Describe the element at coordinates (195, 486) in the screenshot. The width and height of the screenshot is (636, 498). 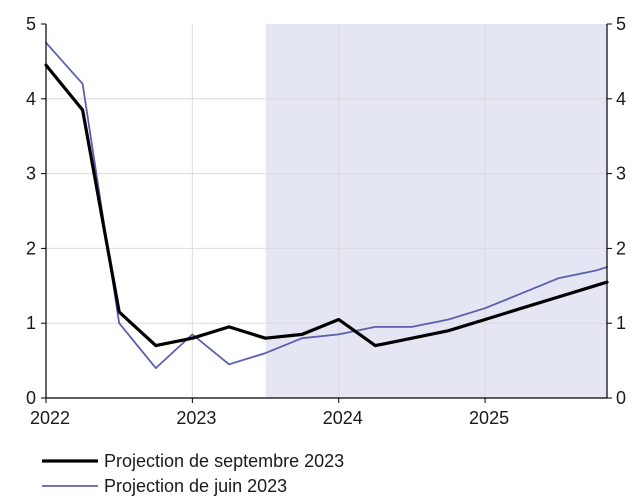
I see `legend-label-june: Projection de juin 2023` at that location.